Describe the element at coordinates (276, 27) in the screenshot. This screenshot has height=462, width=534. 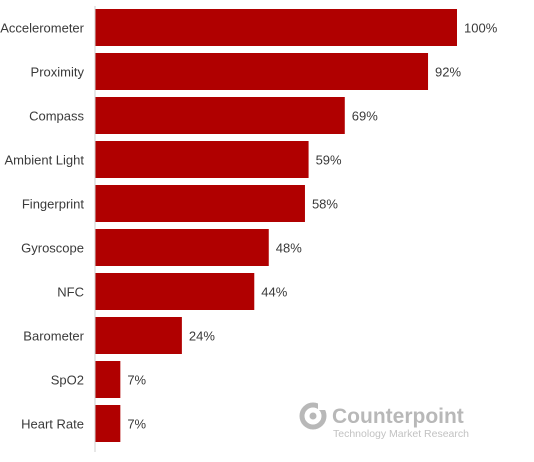
I see `bar-accelerometer` at that location.